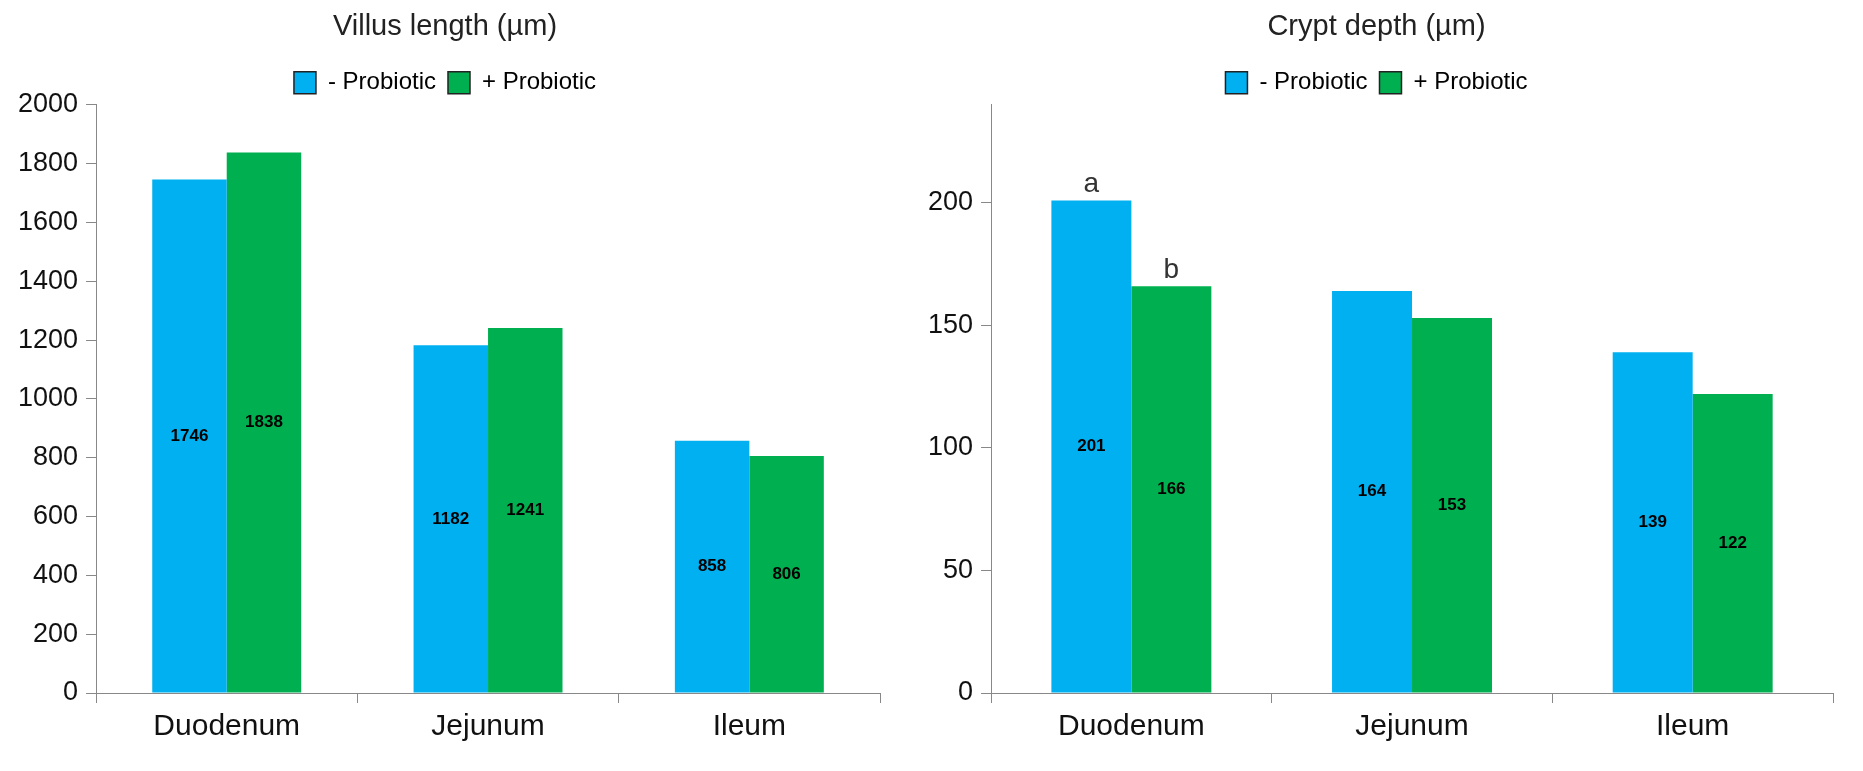 The image size is (1863, 771). What do you see at coordinates (1376, 25) in the screenshot?
I see `chart-title: Crypt depth (µm)` at bounding box center [1376, 25].